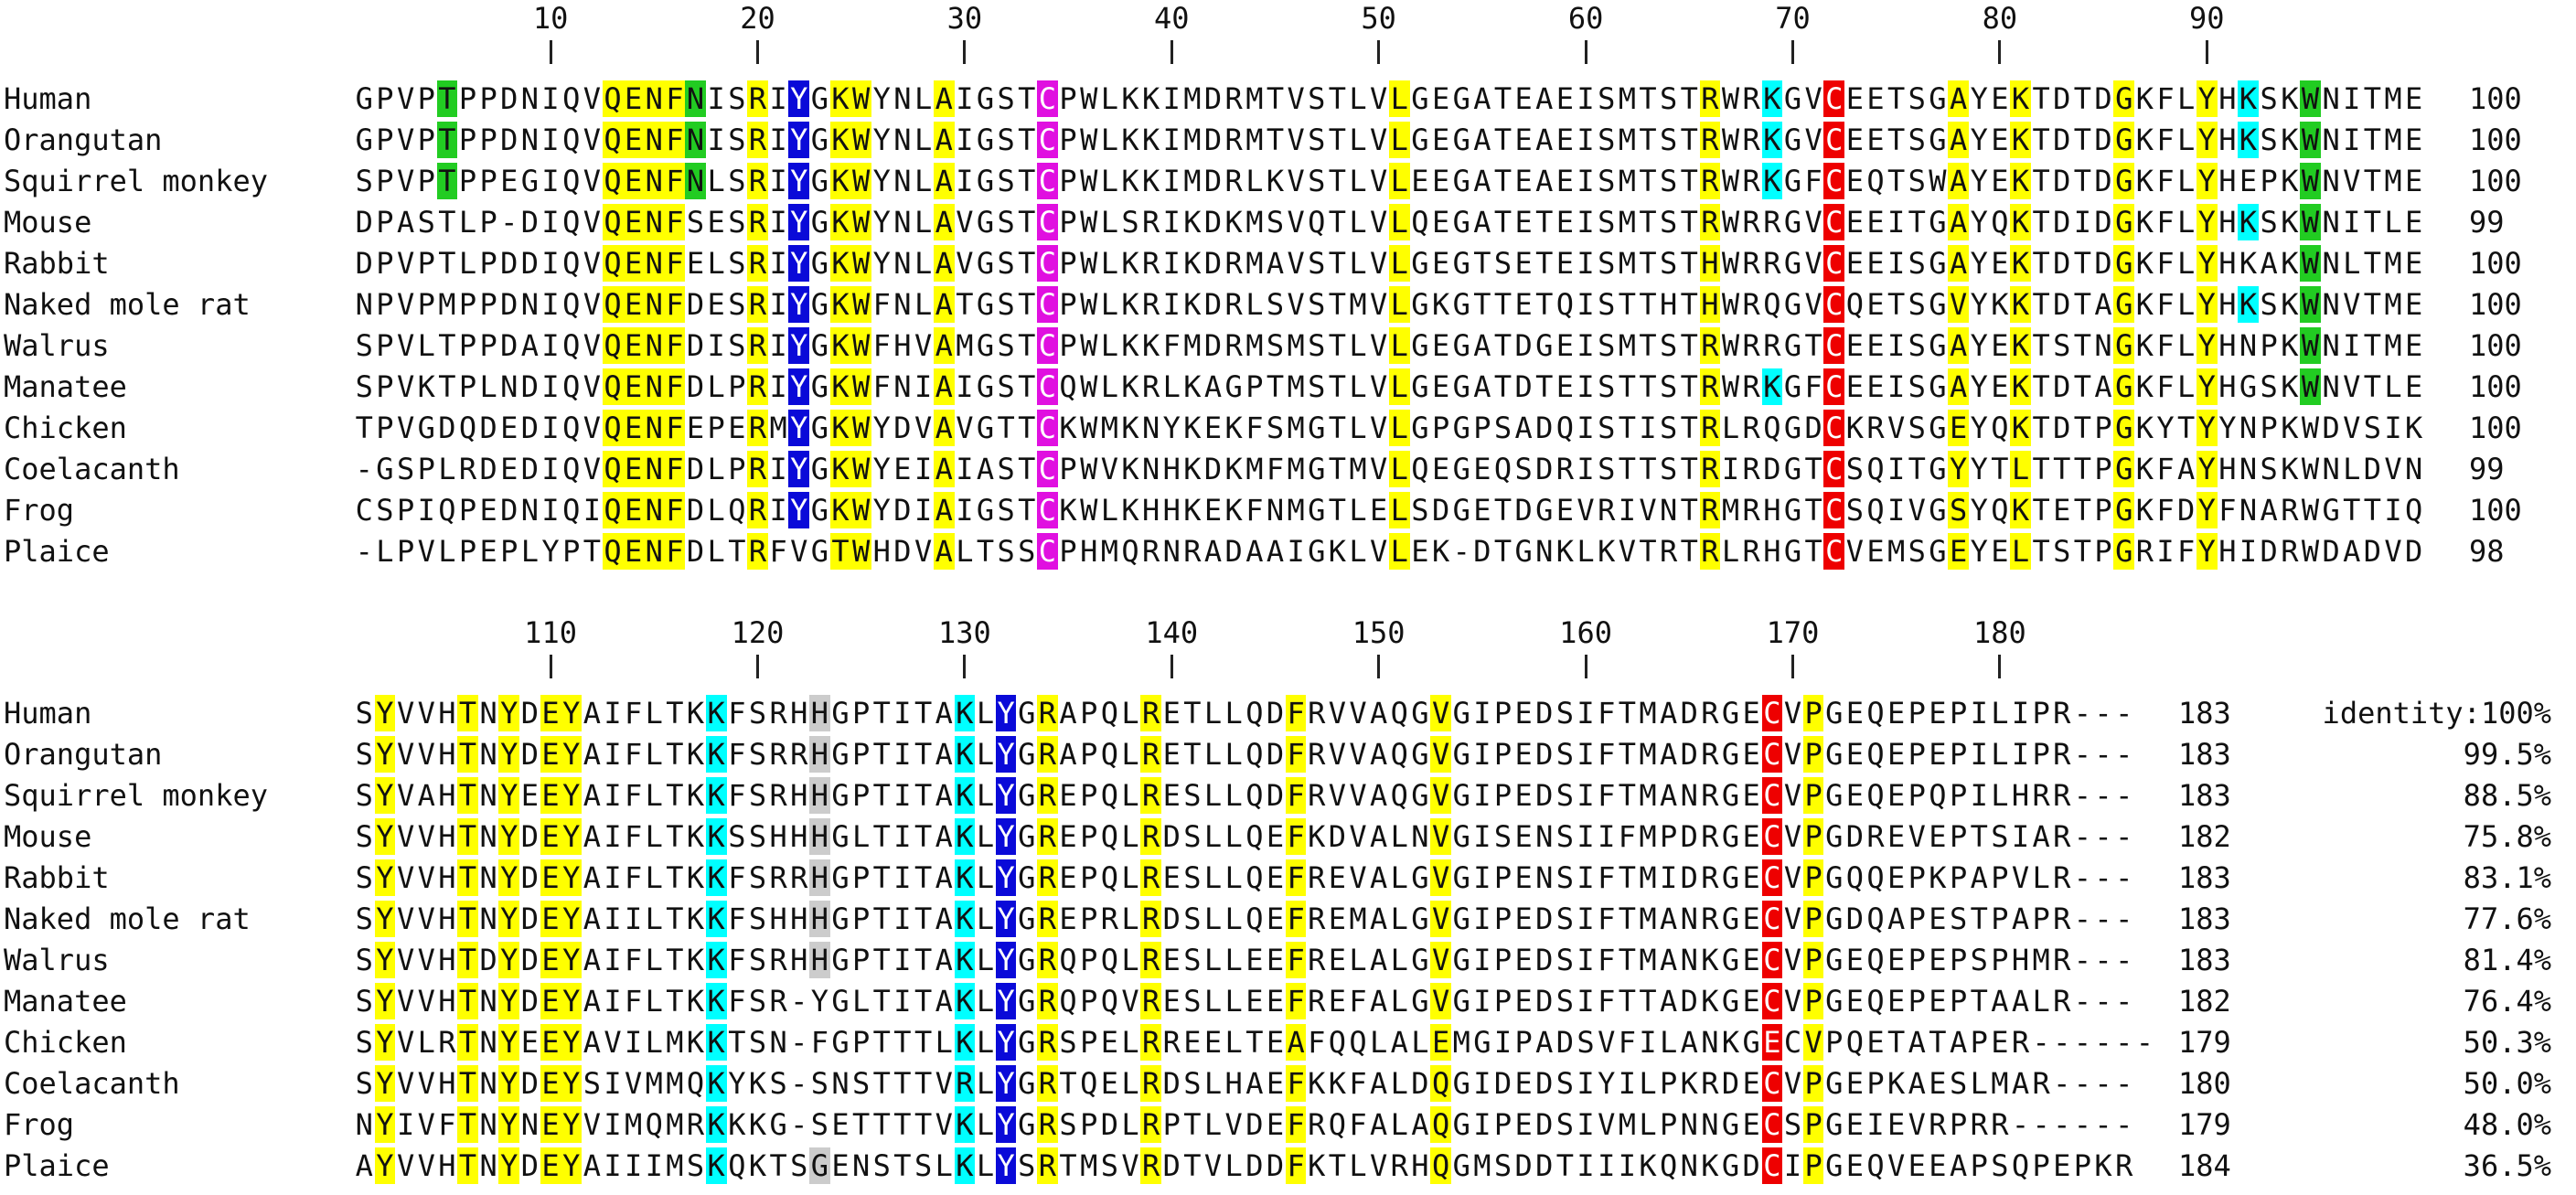 The width and height of the screenshot is (2576, 1195). What do you see at coordinates (2507, 1042) in the screenshot?
I see `identity-percent: 50.3%` at bounding box center [2507, 1042].